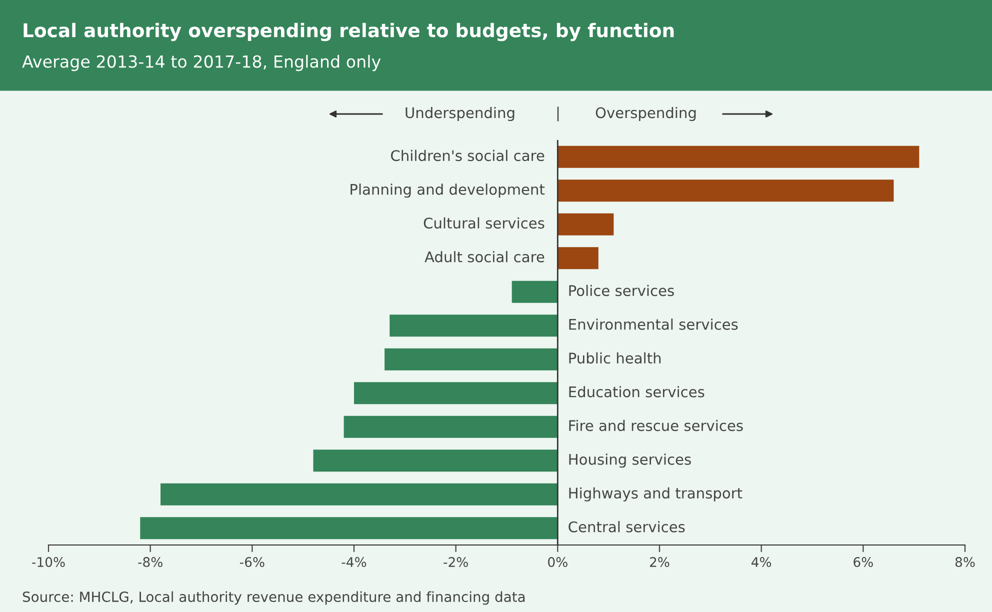  Describe the element at coordinates (621, 290) in the screenshot. I see `y-tick-label: Police services` at that location.